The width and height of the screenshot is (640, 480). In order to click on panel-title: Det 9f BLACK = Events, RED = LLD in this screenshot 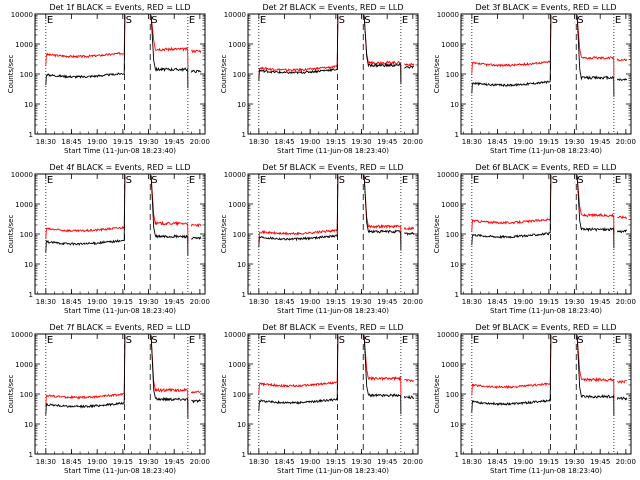, I will do `click(545, 327)`.